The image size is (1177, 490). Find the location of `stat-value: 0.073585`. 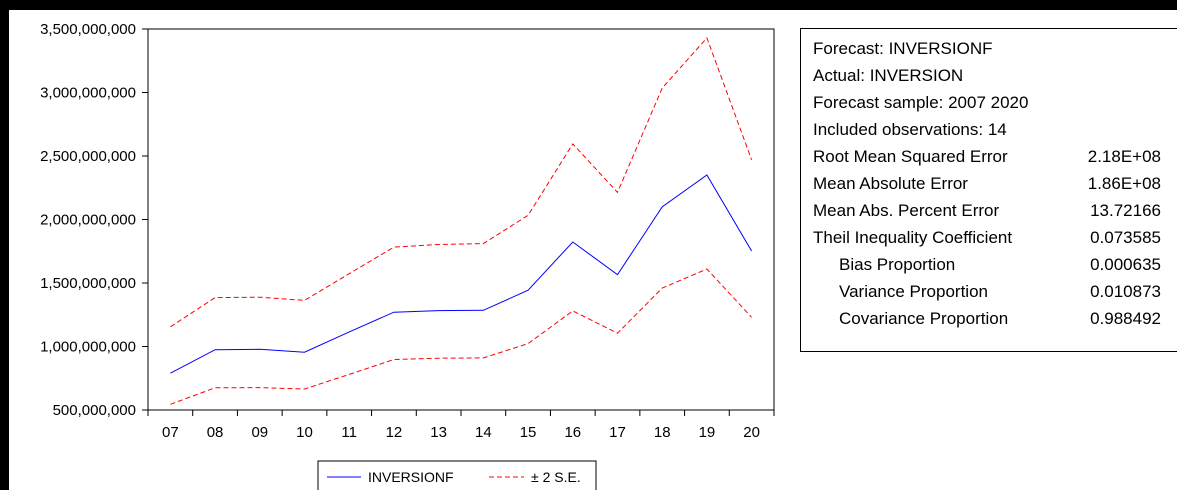

stat-value: 0.073585 is located at coordinates (1125, 237).